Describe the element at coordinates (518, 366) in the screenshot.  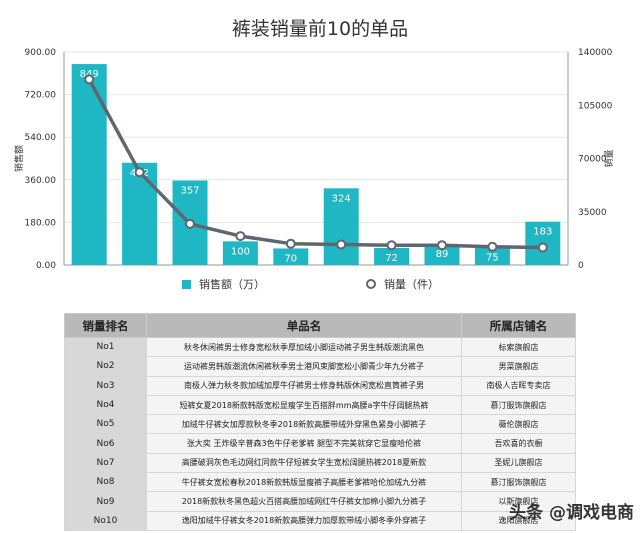
I see `cell-shop-name: 男菜旗舰店` at that location.